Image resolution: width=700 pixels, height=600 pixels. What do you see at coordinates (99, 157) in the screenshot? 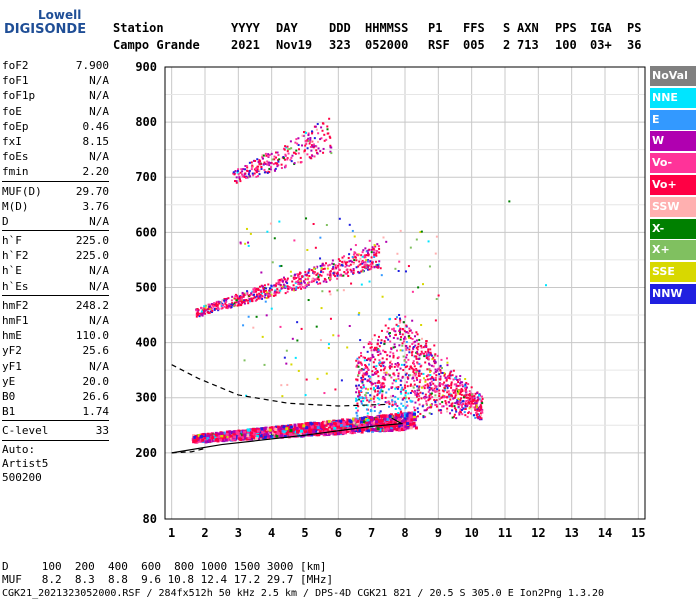
I see `param-value: N/A` at bounding box center [99, 157].